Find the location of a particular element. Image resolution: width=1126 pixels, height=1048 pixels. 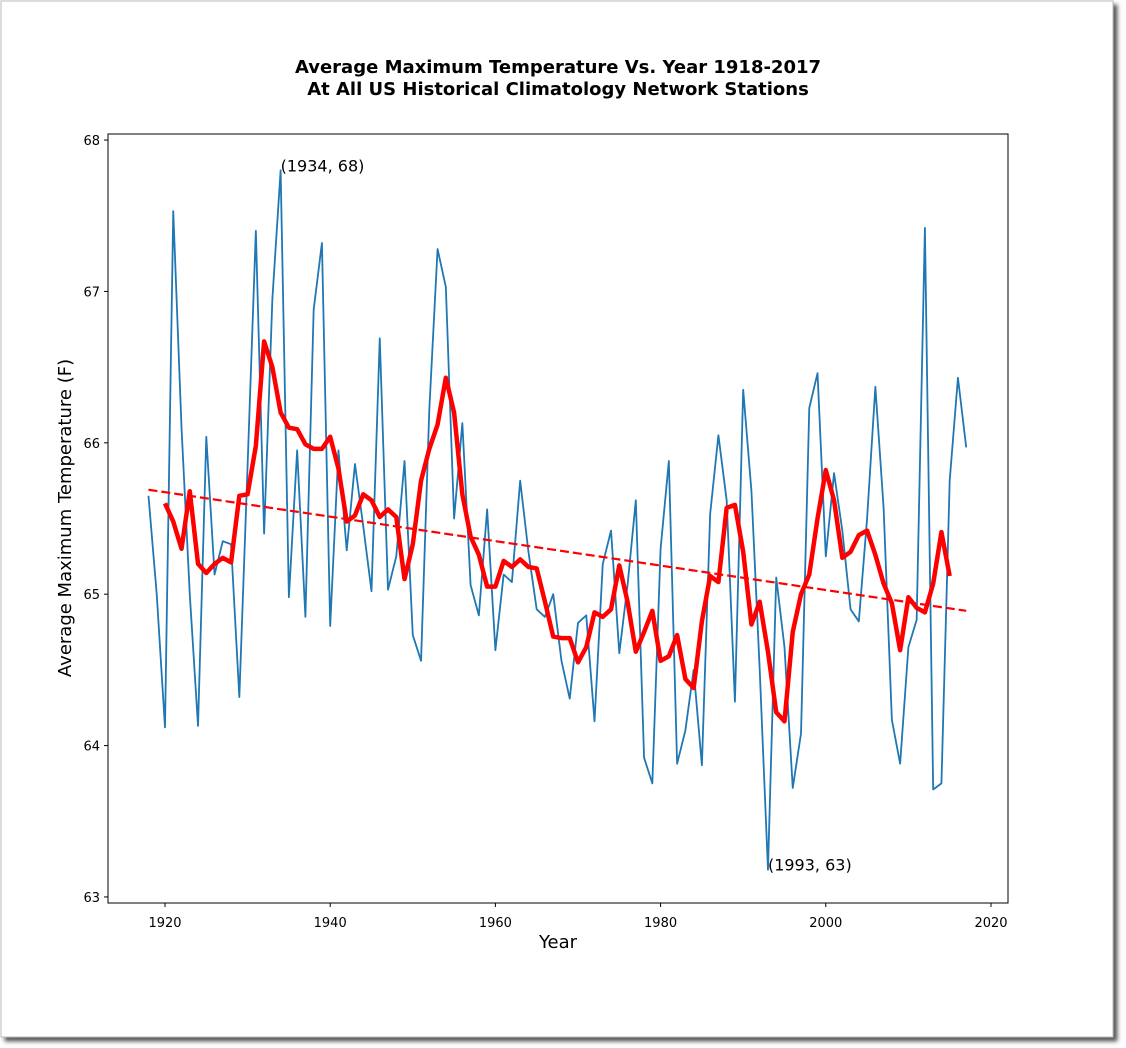

y-tick-label: 67 is located at coordinates (91, 292).